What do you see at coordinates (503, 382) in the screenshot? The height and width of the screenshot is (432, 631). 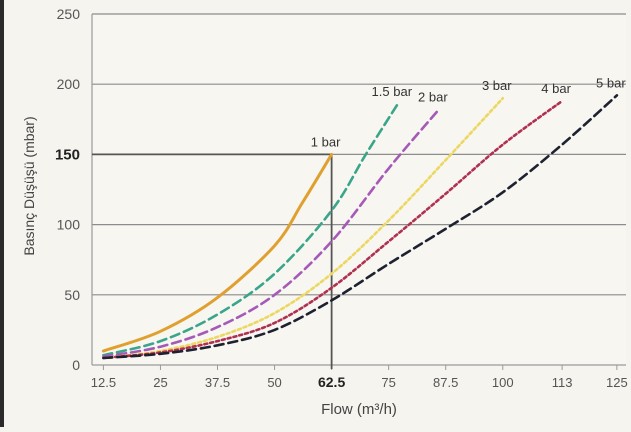 I see `x-tick-label: 100` at bounding box center [503, 382].